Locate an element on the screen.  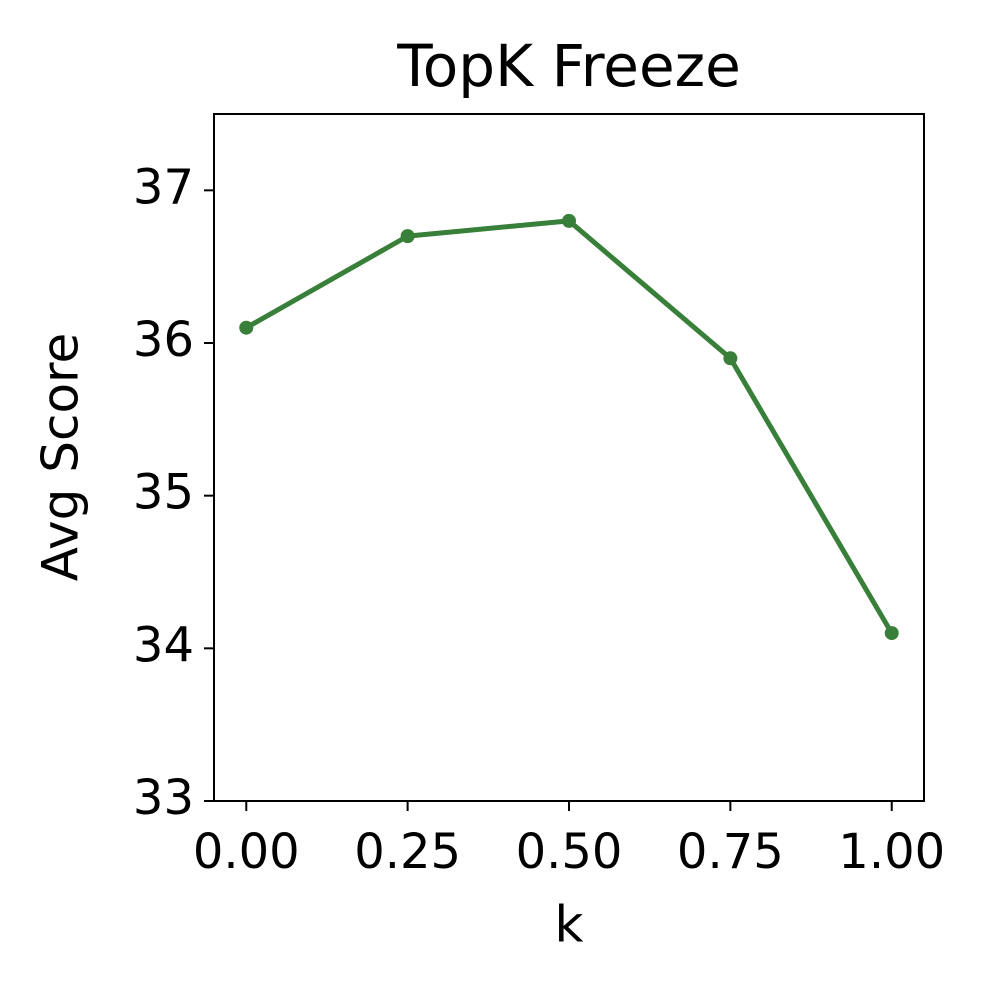
x-axis-label: k is located at coordinates (569, 925).